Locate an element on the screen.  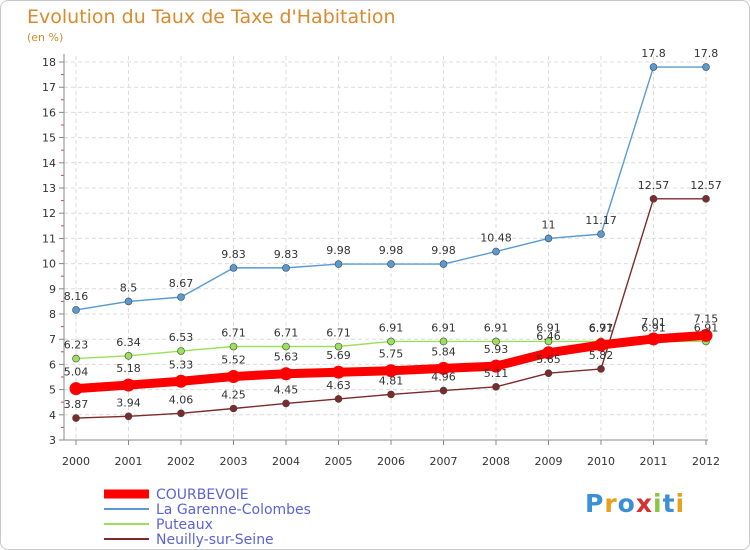
data-label: 5.65 is located at coordinates (548, 359).